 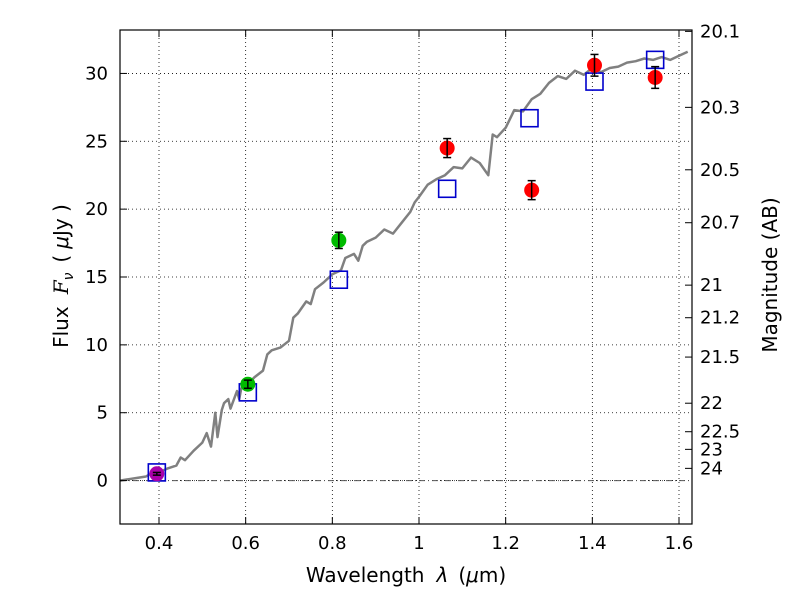 What do you see at coordinates (96, 345) in the screenshot?
I see `y-tick-label: 10` at bounding box center [96, 345].